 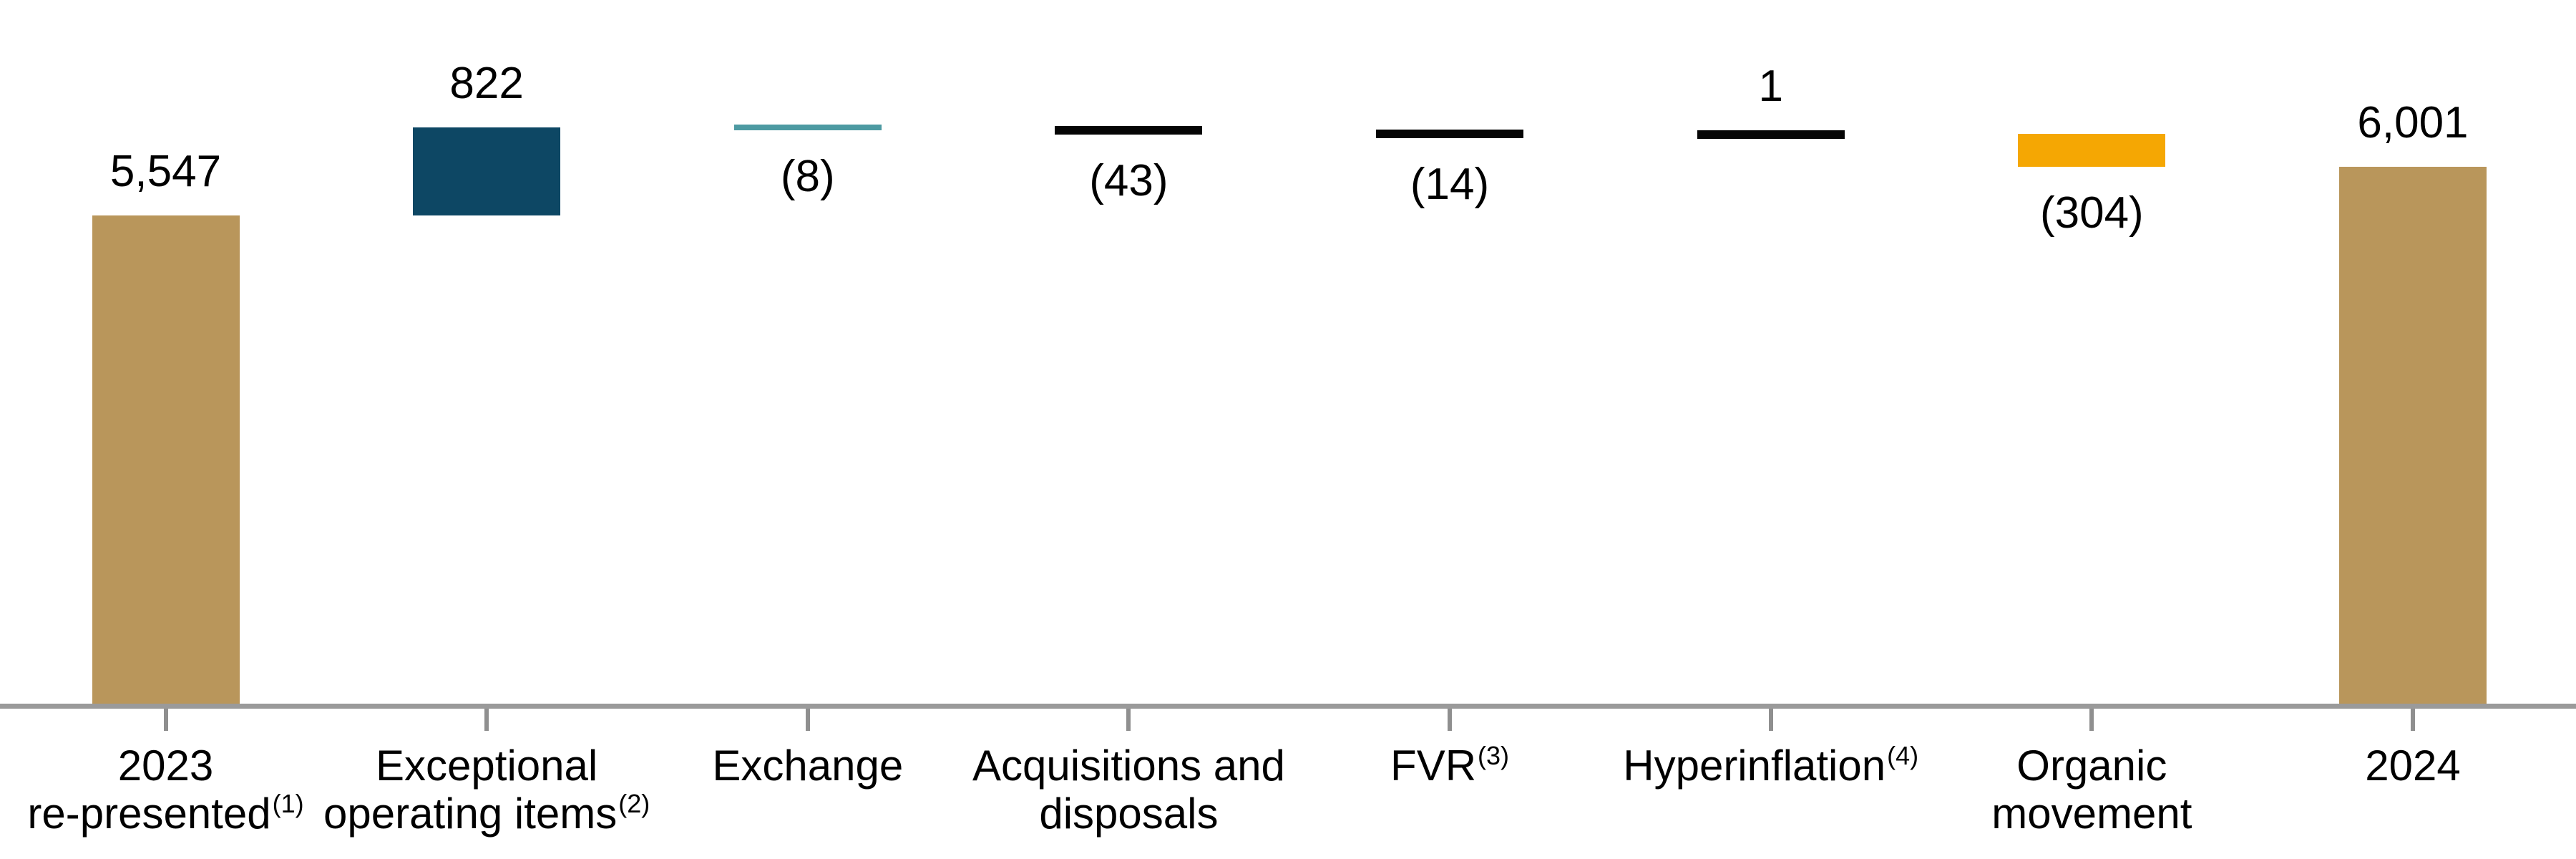 What do you see at coordinates (1129, 181) in the screenshot?
I see `value-label-acquisitions-and-disposals: (43)` at bounding box center [1129, 181].